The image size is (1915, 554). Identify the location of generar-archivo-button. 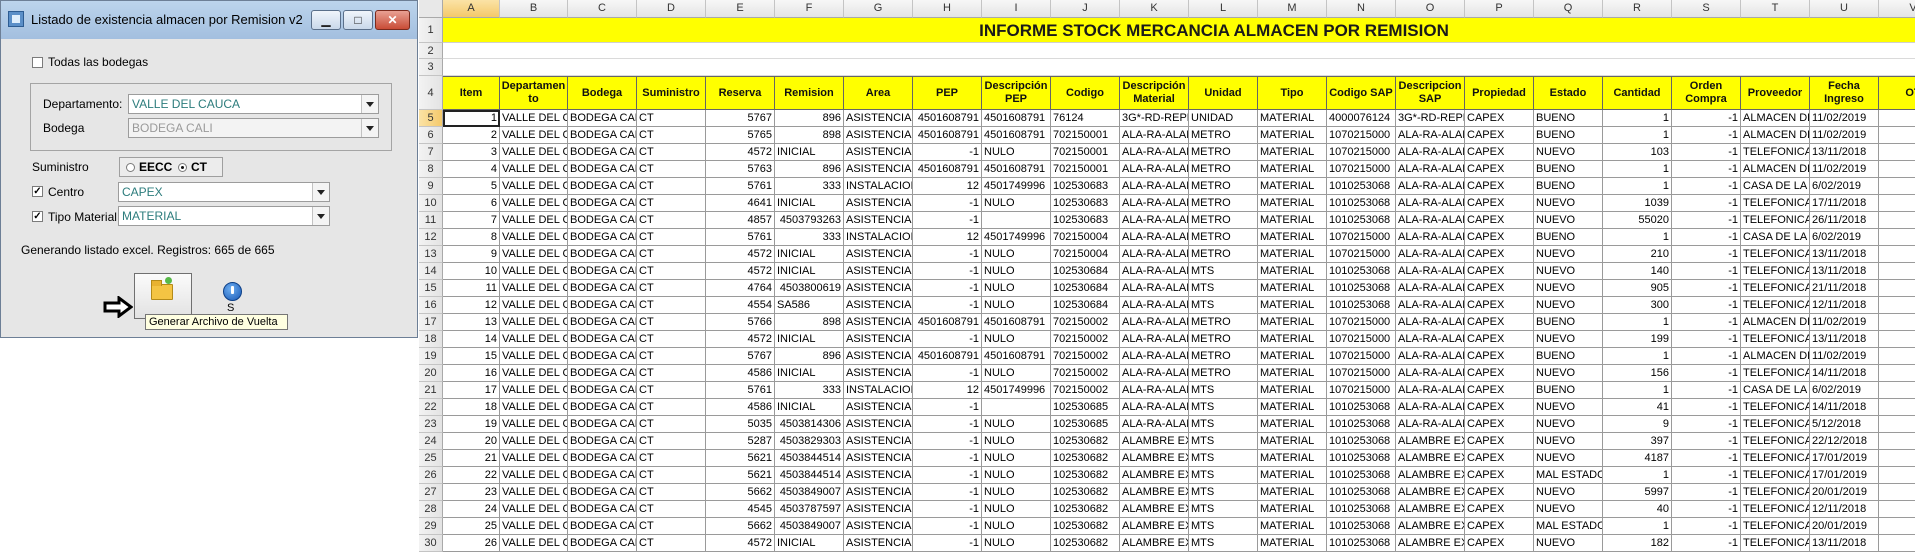
(163, 296).